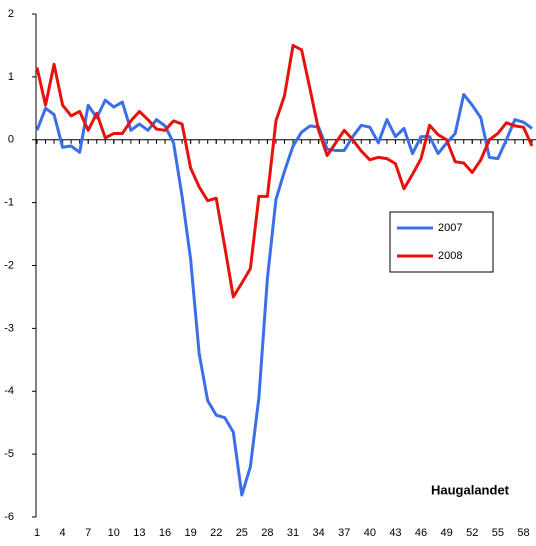 The height and width of the screenshot is (546, 536). Describe the element at coordinates (165, 533) in the screenshot. I see `x-tick-label: 16` at that location.